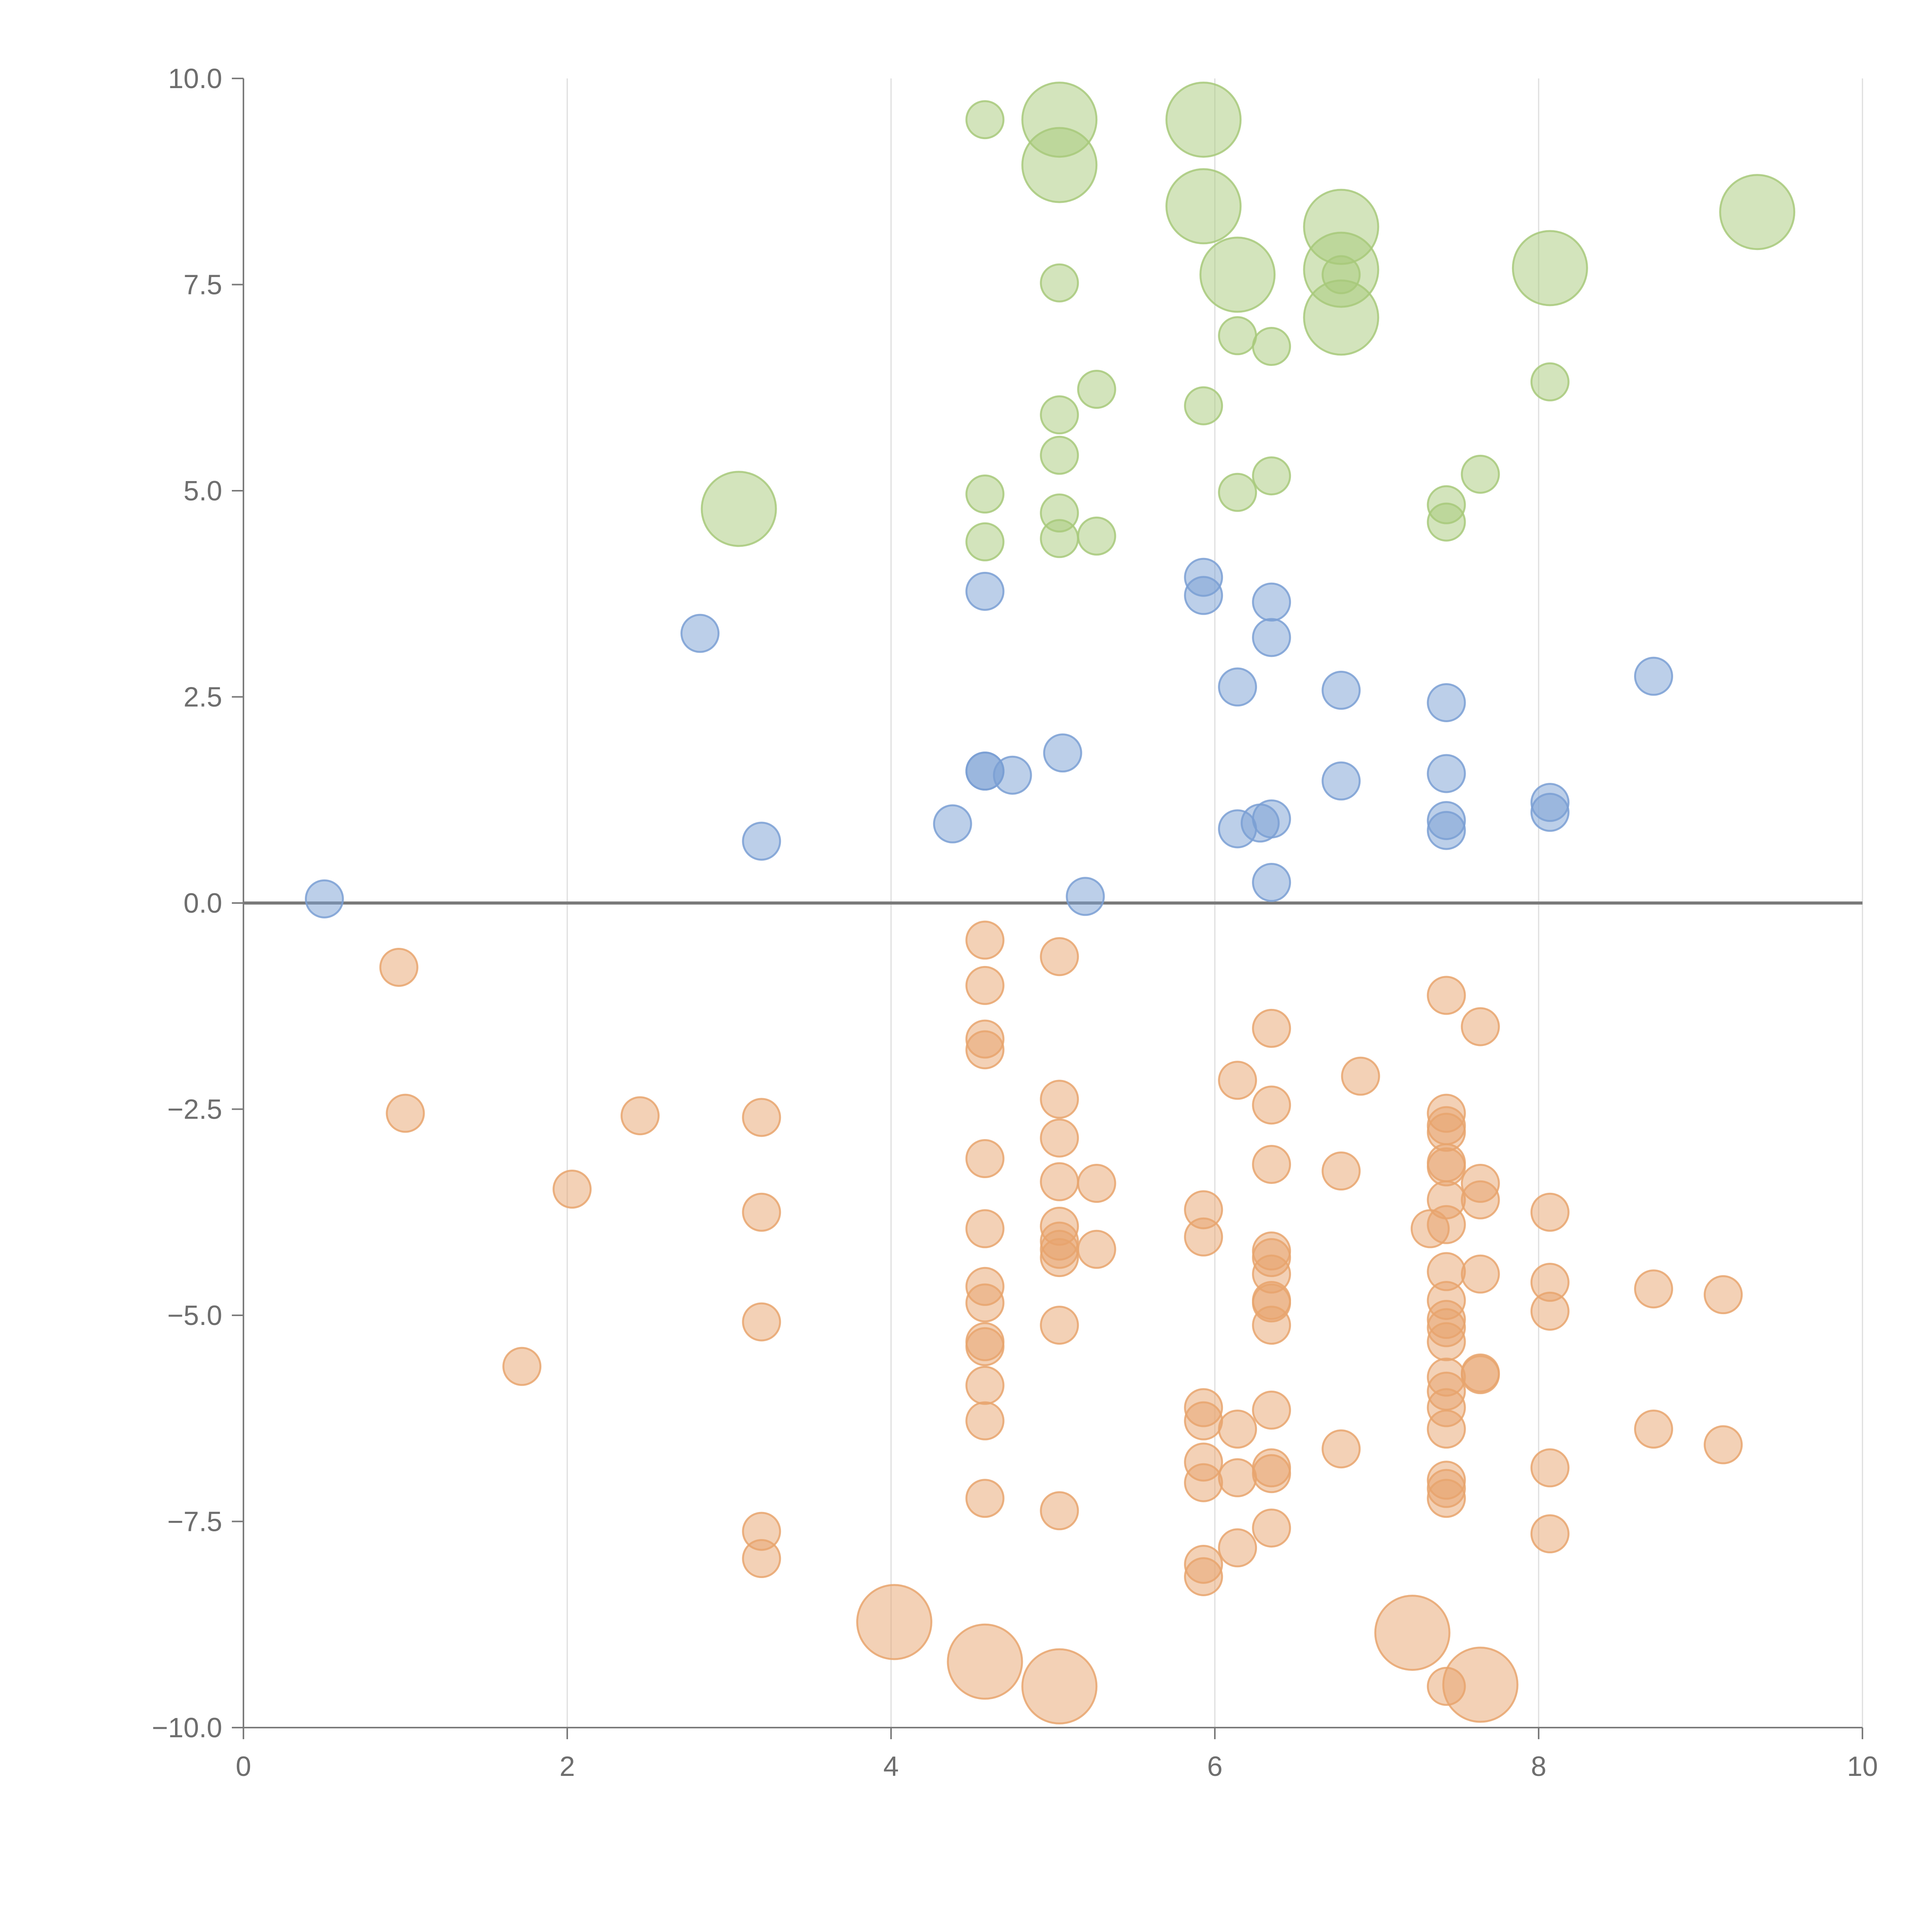 This screenshot has height=1932, width=1932. What do you see at coordinates (194, 1109) in the screenshot?
I see `y-tick-label: −2.5` at bounding box center [194, 1109].